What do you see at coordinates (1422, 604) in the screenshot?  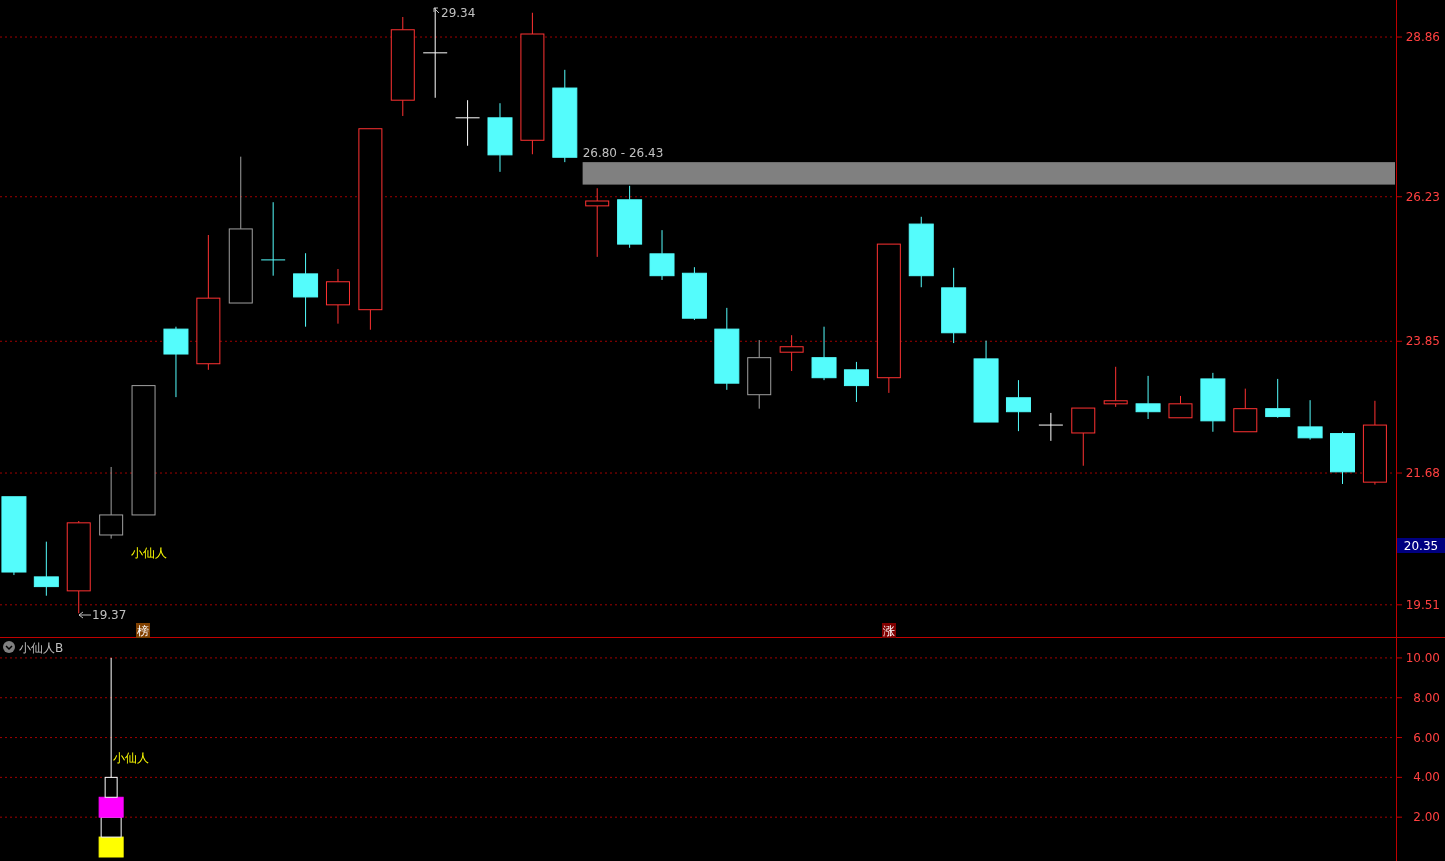 I see `y-tick-label: 19.51` at bounding box center [1422, 604].